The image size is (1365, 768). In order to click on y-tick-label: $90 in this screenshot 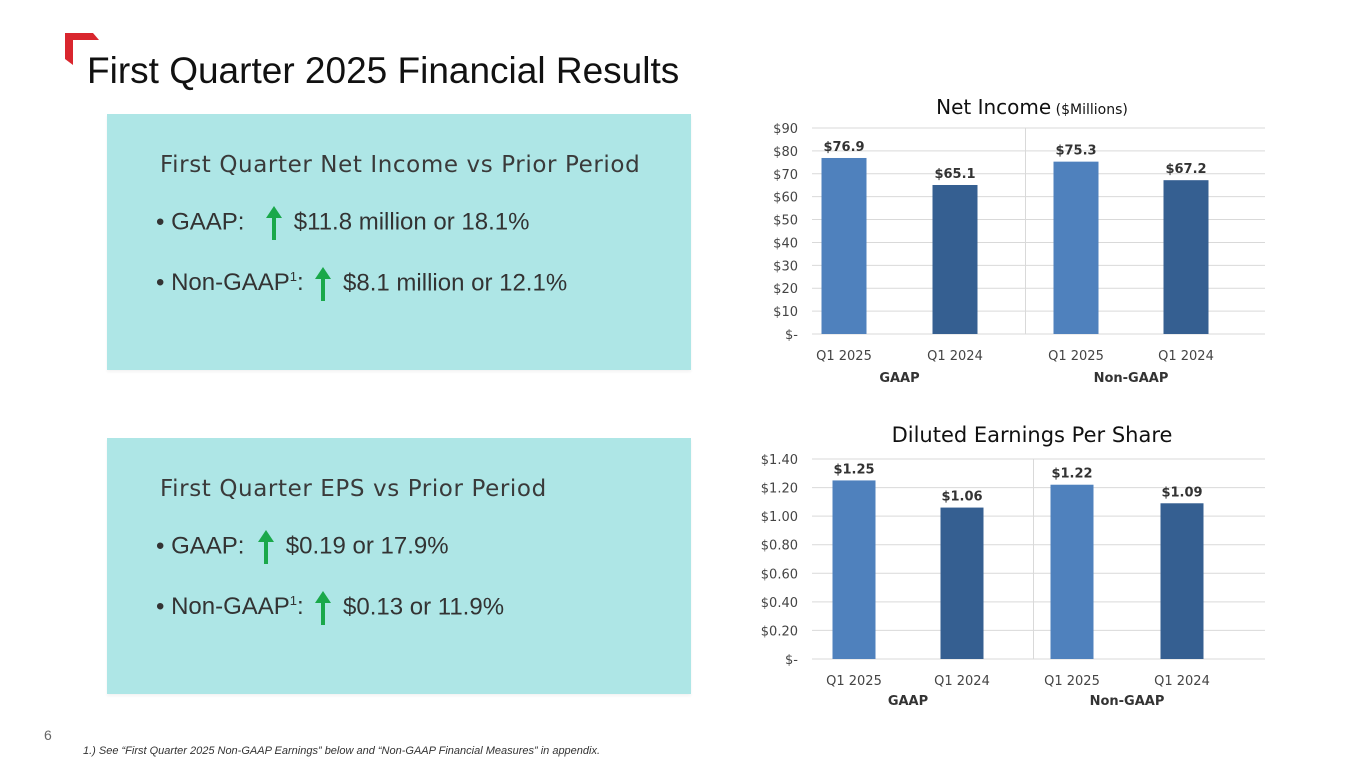, I will do `click(785, 129)`.